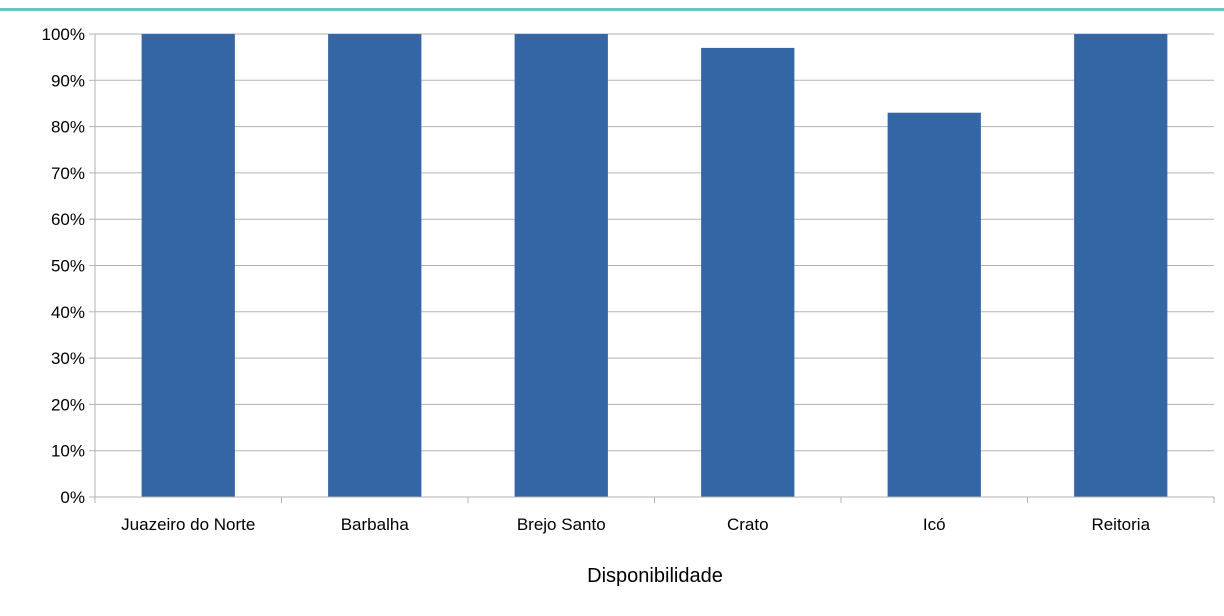 The width and height of the screenshot is (1224, 616). Describe the element at coordinates (72, 497) in the screenshot. I see `y-tick-label: 0%` at that location.